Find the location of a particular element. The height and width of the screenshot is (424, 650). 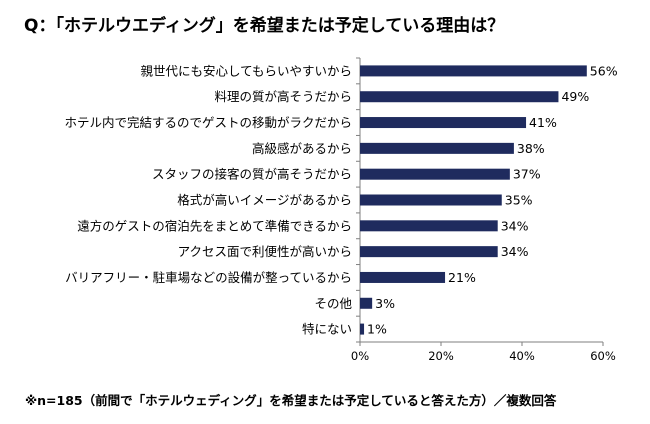

category-label: 格式が高いイメージがあるから is located at coordinates (264, 200).